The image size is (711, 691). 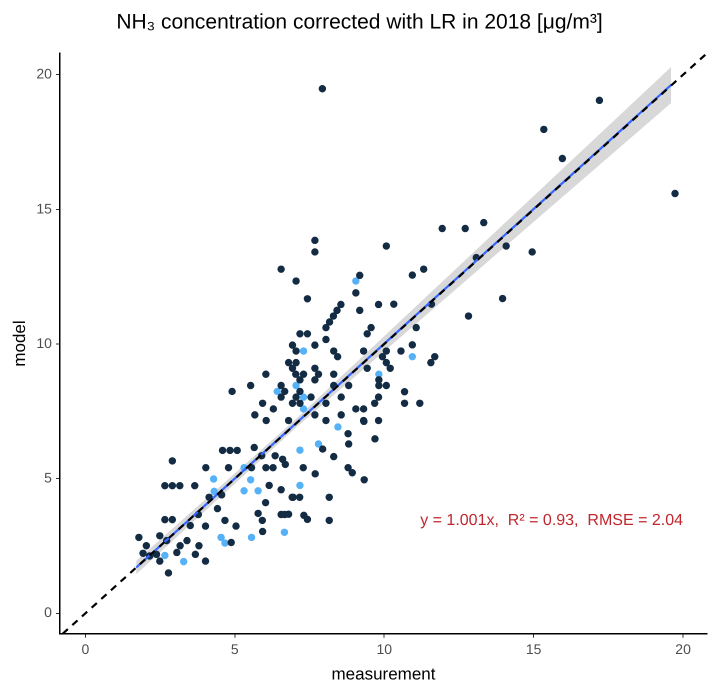 I want to click on y-tick-label: 20, so click(x=44, y=74).